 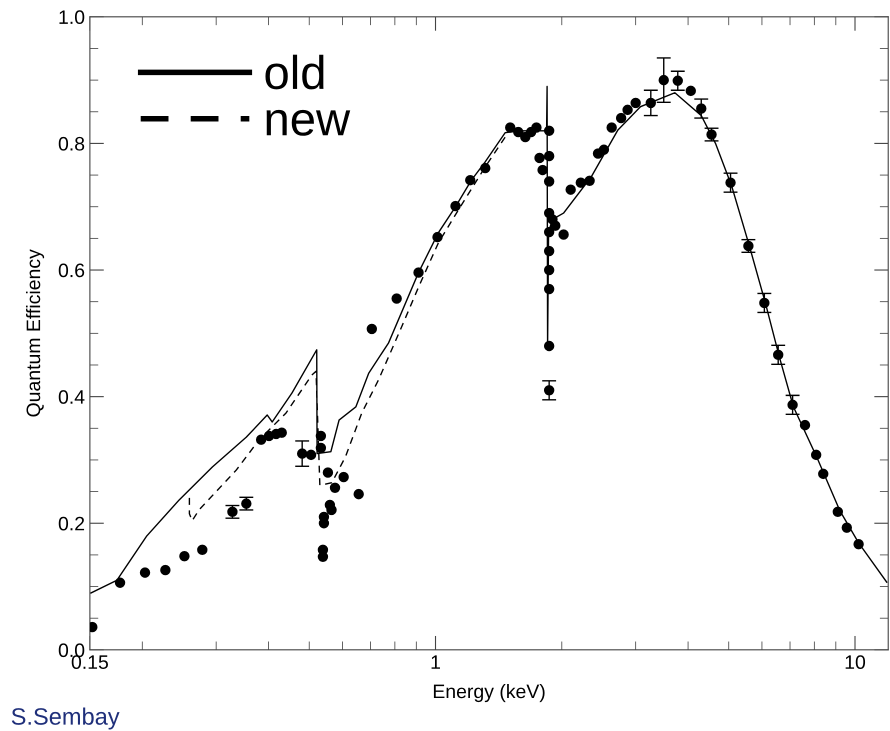 What do you see at coordinates (436, 662) in the screenshot?
I see `x-tick-label: 1` at bounding box center [436, 662].